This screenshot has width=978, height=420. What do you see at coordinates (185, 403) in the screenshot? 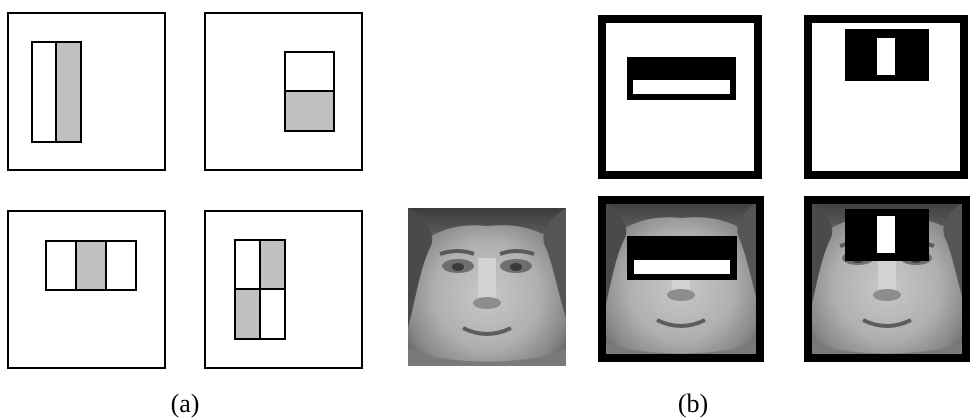
I see `caption-a: (a)` at bounding box center [185, 403].